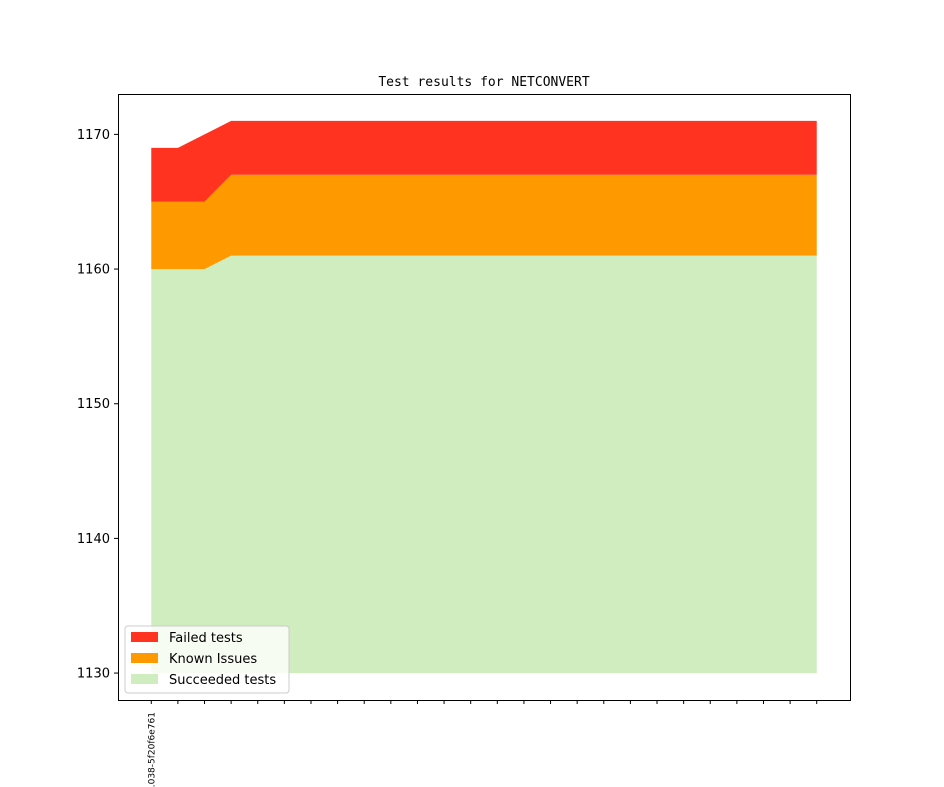 This screenshot has width=944, height=787. Describe the element at coordinates (93, 539) in the screenshot. I see `y-tick-label: 1140` at that location.